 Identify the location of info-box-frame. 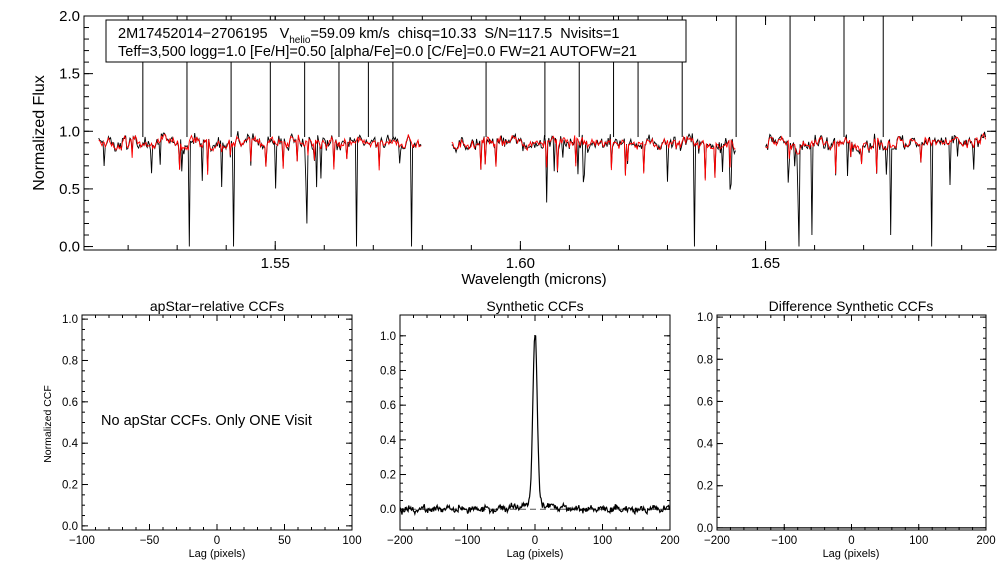
(396, 41).